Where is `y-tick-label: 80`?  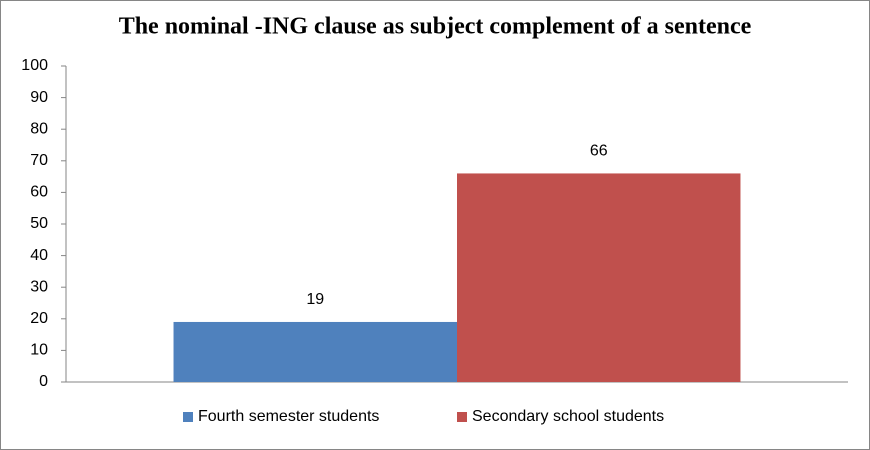
y-tick-label: 80 is located at coordinates (39, 128).